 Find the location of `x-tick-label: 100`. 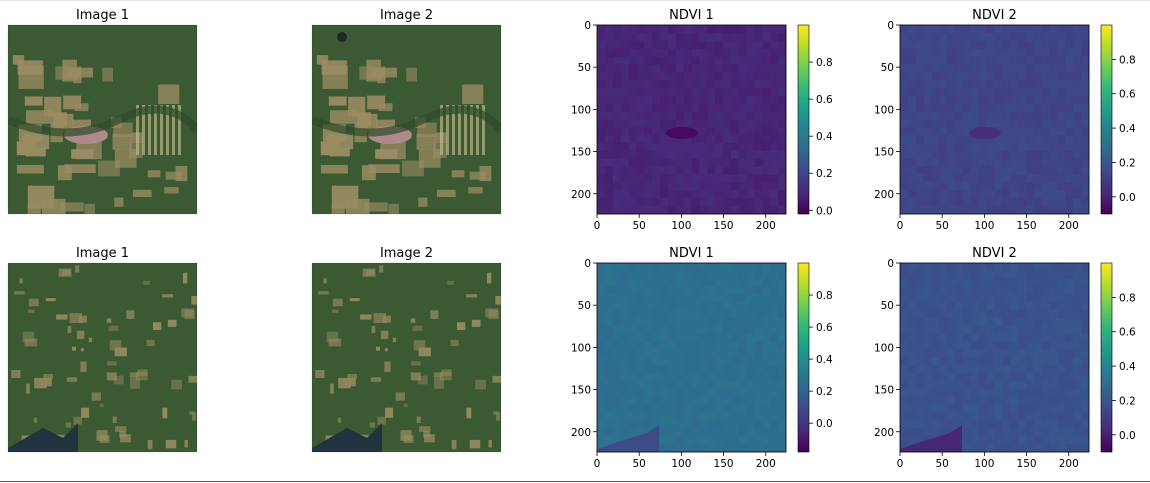

x-tick-label: 100 is located at coordinates (681, 464).